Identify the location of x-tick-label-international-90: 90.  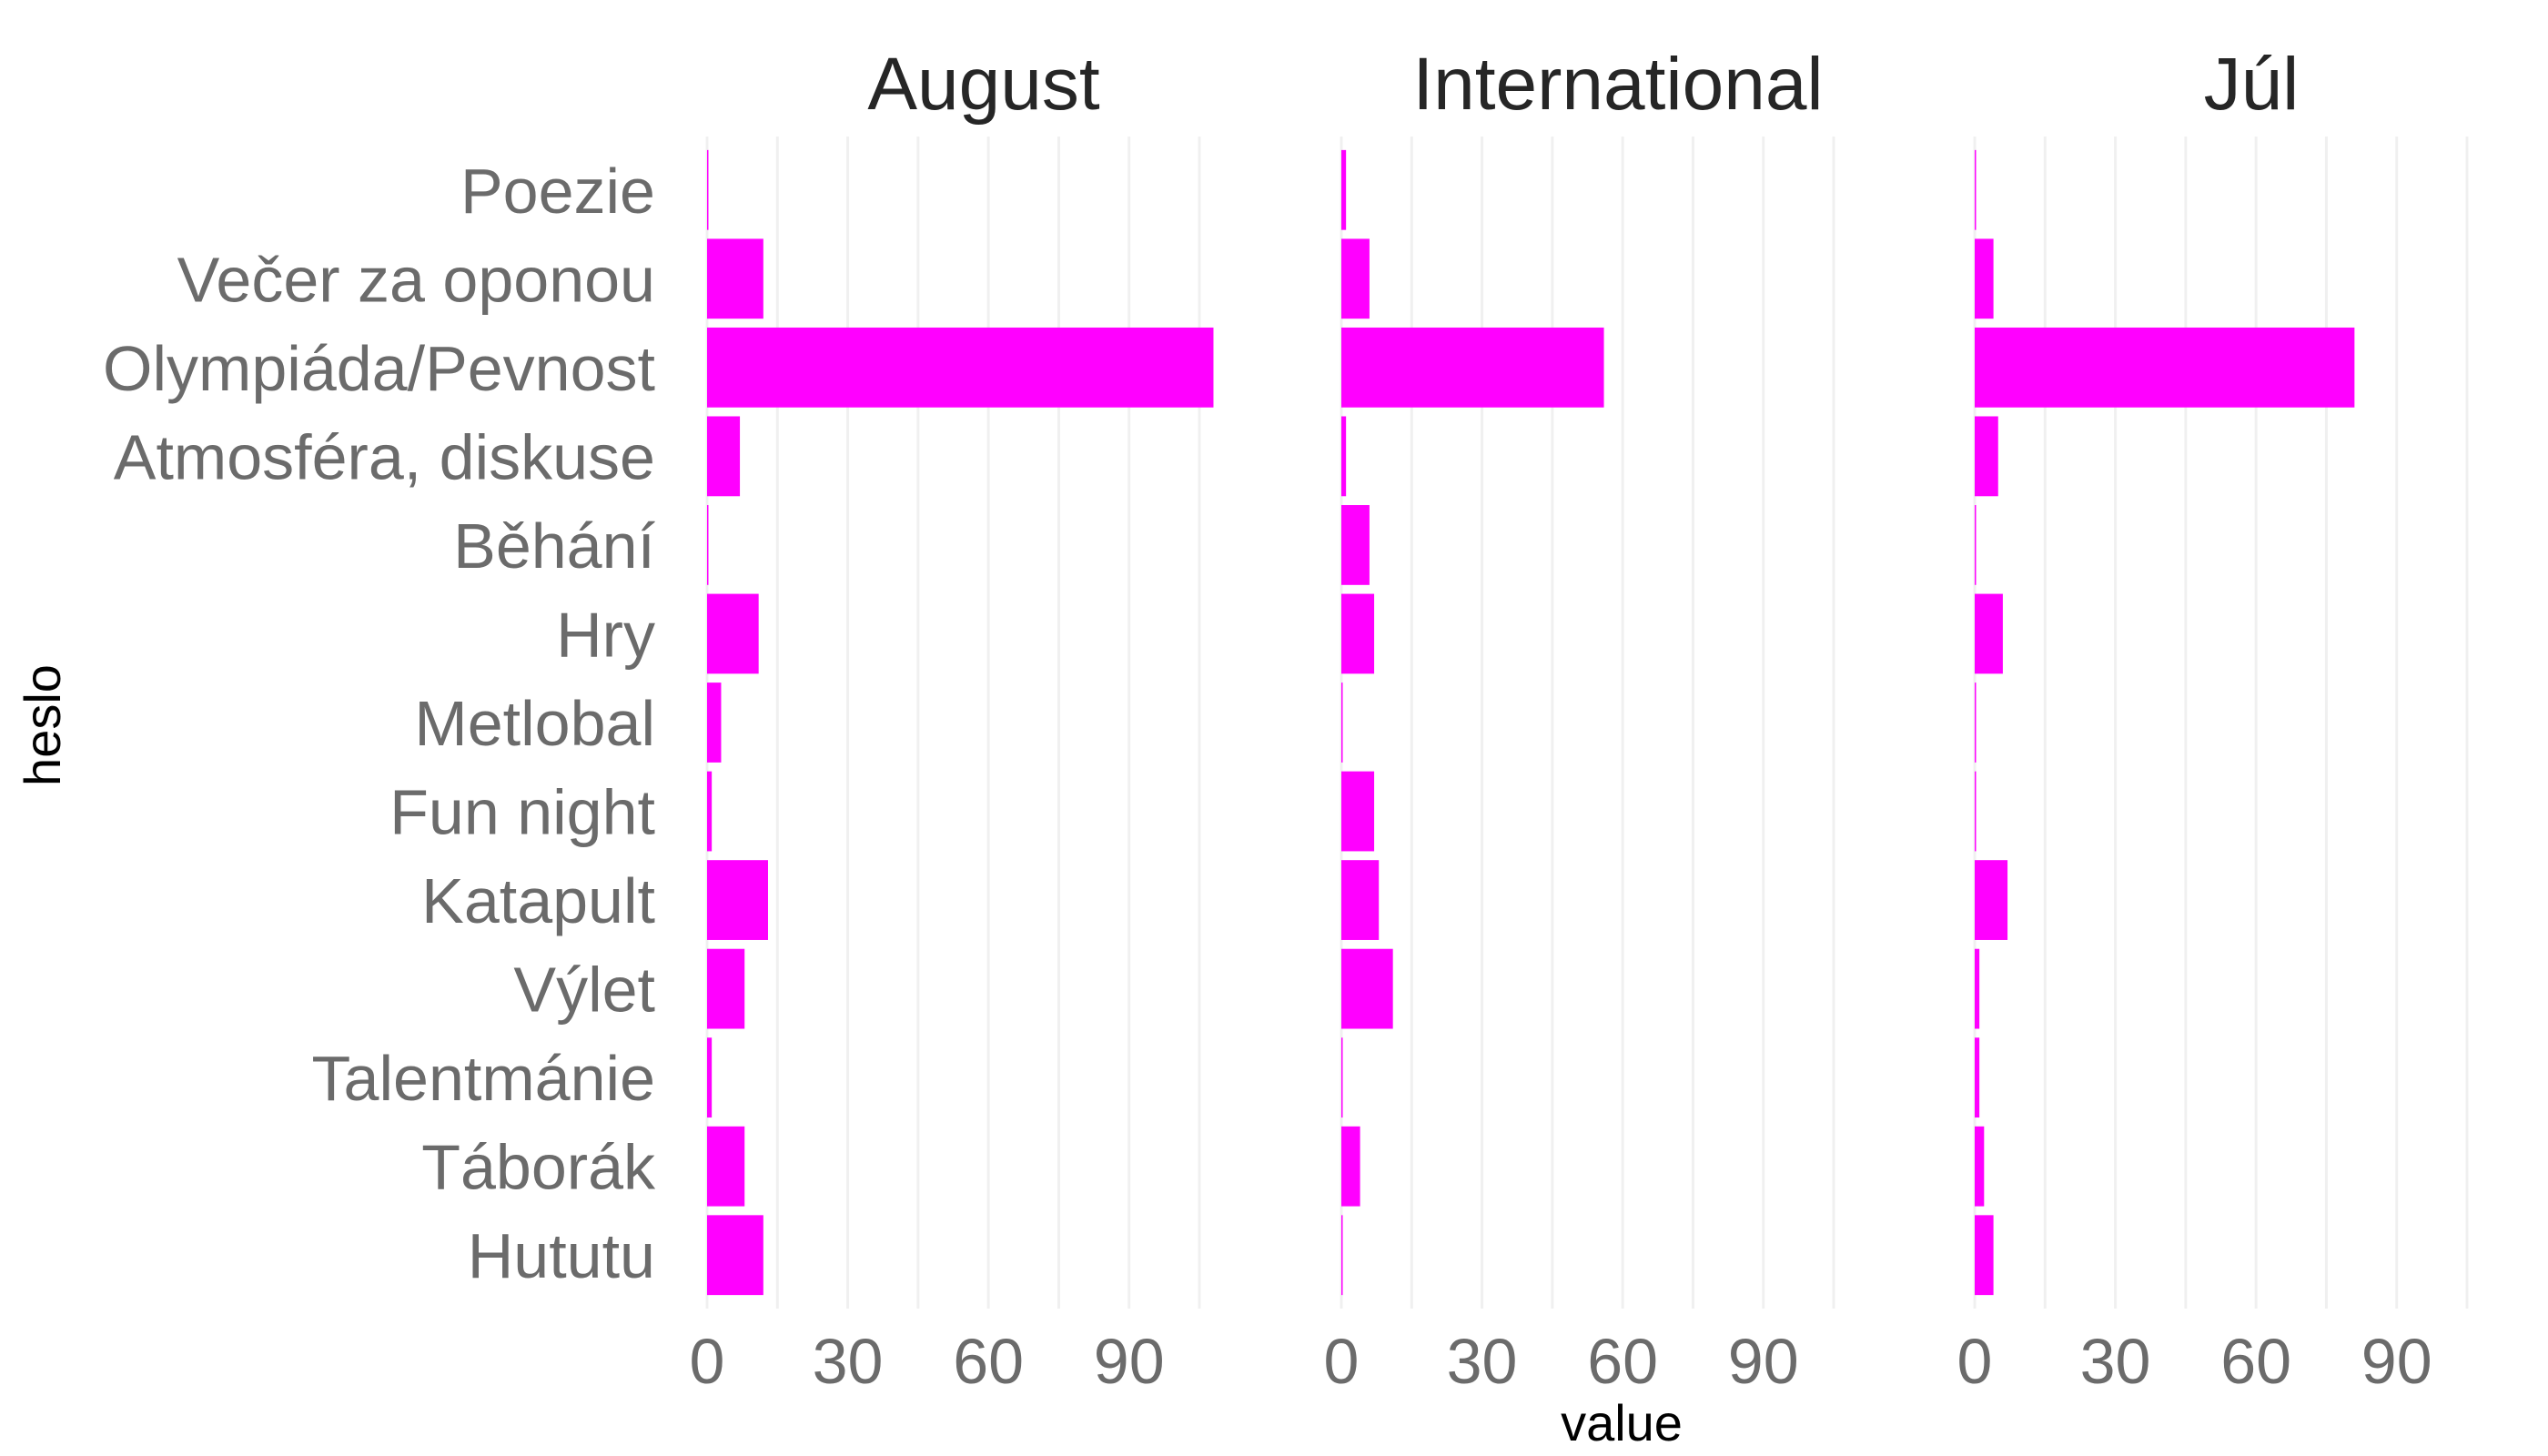
(1764, 1361).